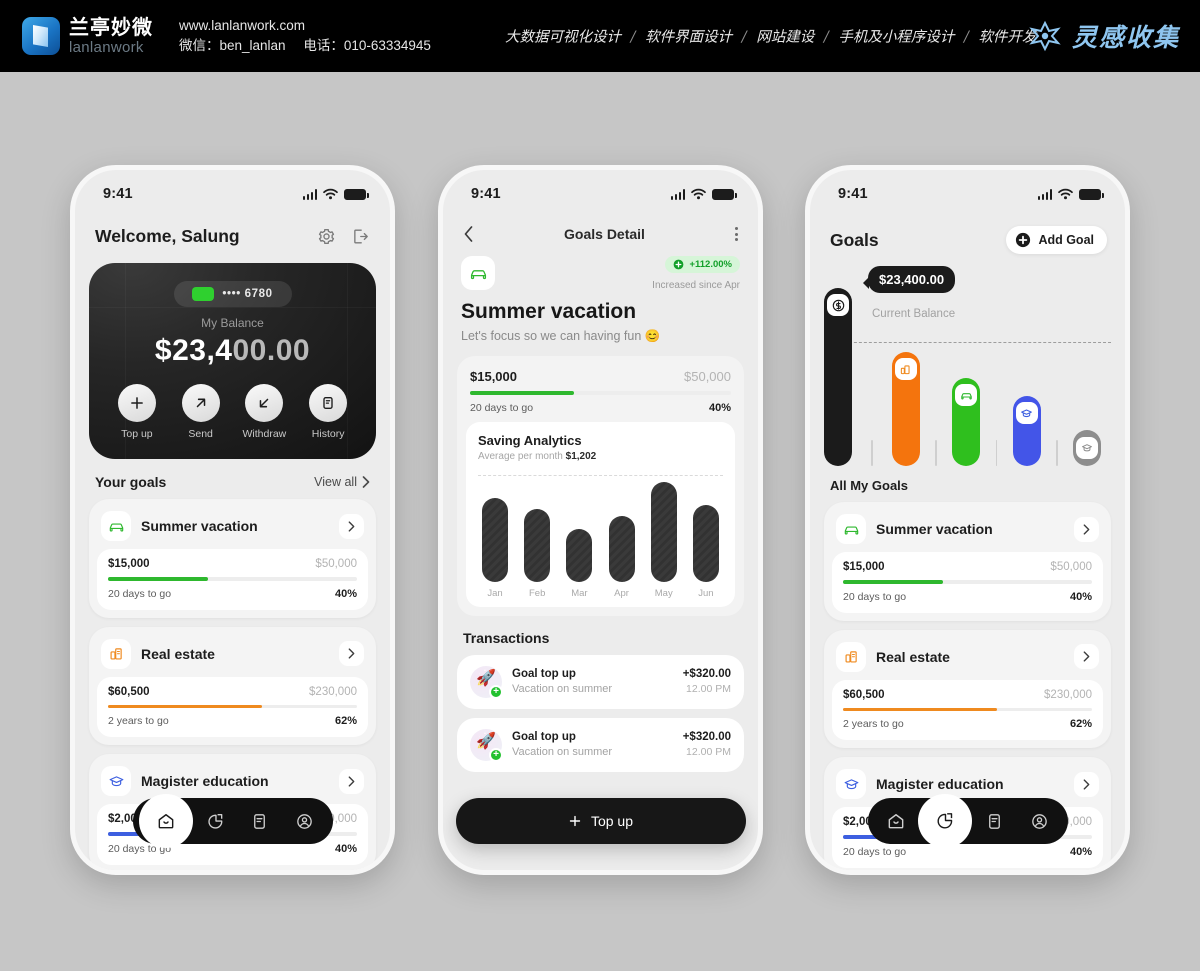 The height and width of the screenshot is (971, 1200). Describe the element at coordinates (600, 821) in the screenshot. I see `top-up-button: Top up` at that location.